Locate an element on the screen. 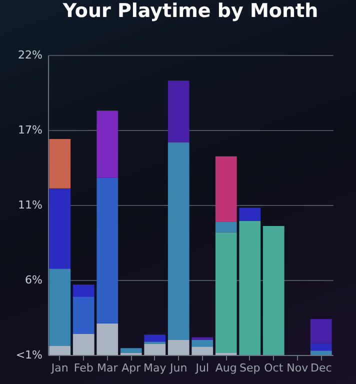  x-tick-label: Dec is located at coordinates (321, 368).